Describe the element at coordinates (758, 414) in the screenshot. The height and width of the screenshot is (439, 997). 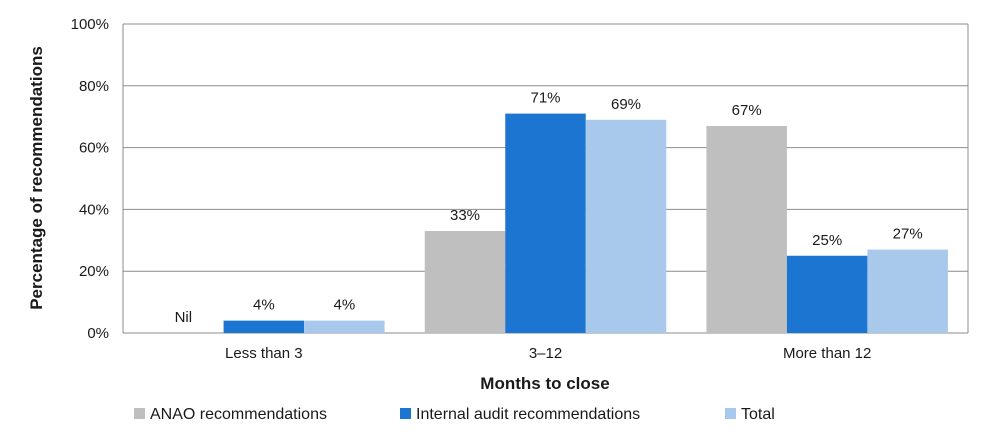
I see `legend-label: Total` at that location.